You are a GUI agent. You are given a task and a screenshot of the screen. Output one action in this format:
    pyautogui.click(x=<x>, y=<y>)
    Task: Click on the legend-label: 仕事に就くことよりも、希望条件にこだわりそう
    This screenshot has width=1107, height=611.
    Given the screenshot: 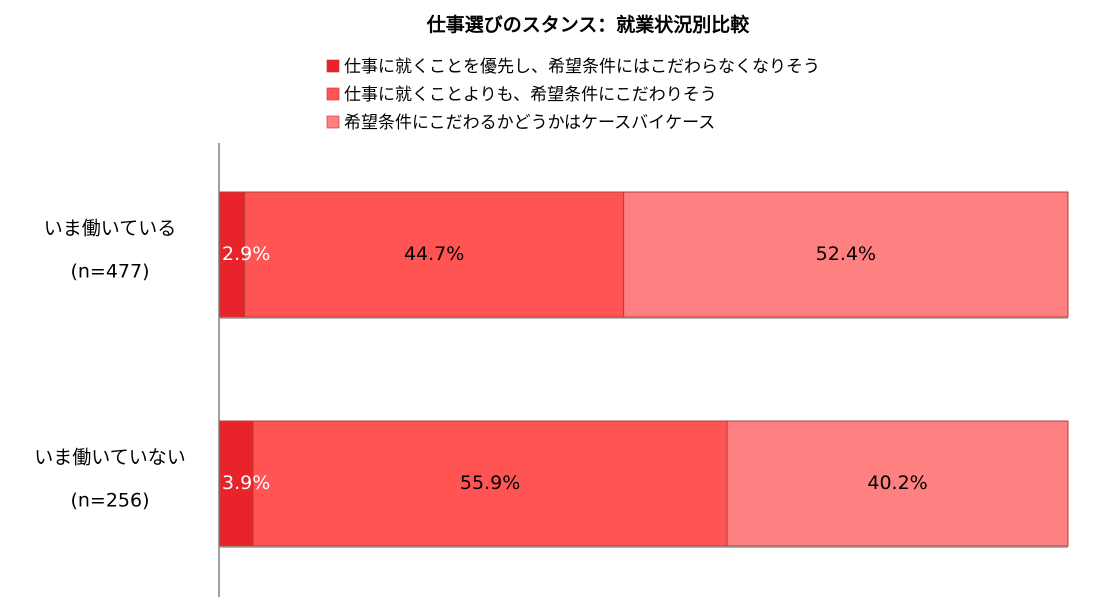 What is the action you would take?
    pyautogui.click(x=530, y=95)
    